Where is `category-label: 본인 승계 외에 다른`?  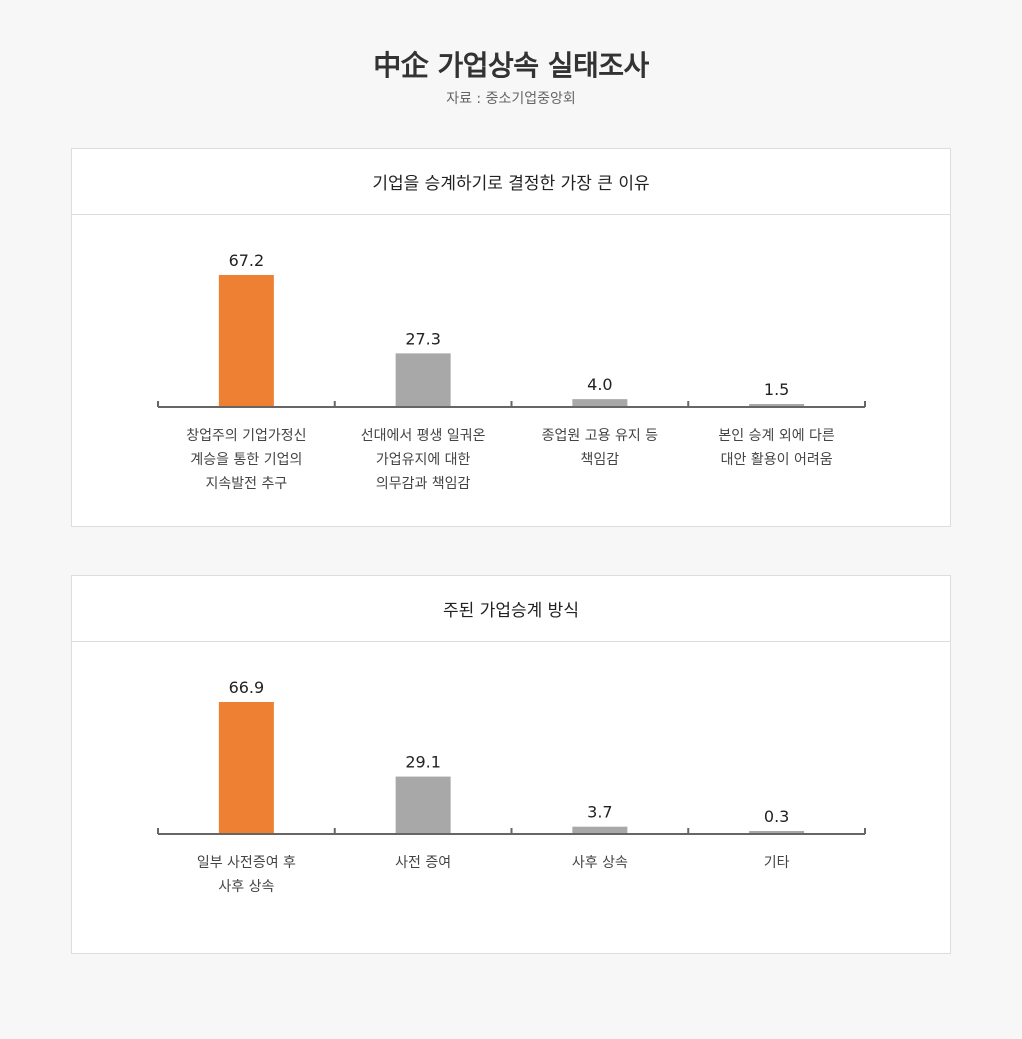 category-label: 본인 승계 외에 다른 is located at coordinates (776, 436).